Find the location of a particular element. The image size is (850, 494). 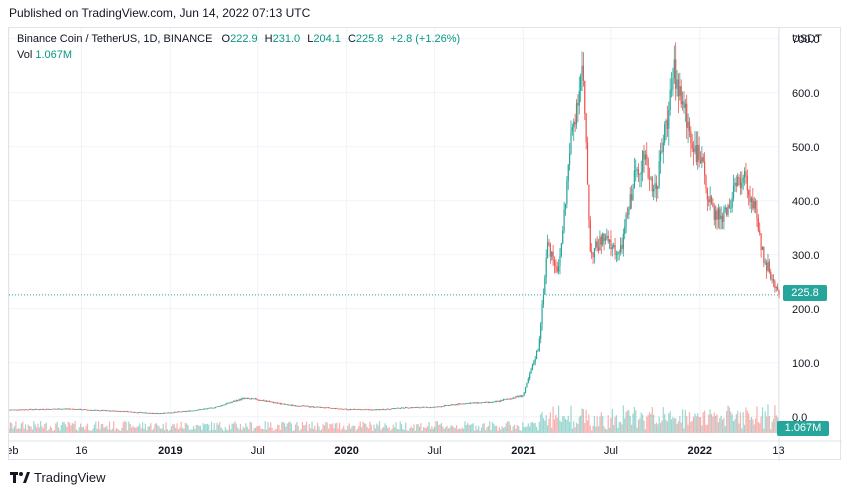

y-tick-label: 0.0 is located at coordinates (799, 418).